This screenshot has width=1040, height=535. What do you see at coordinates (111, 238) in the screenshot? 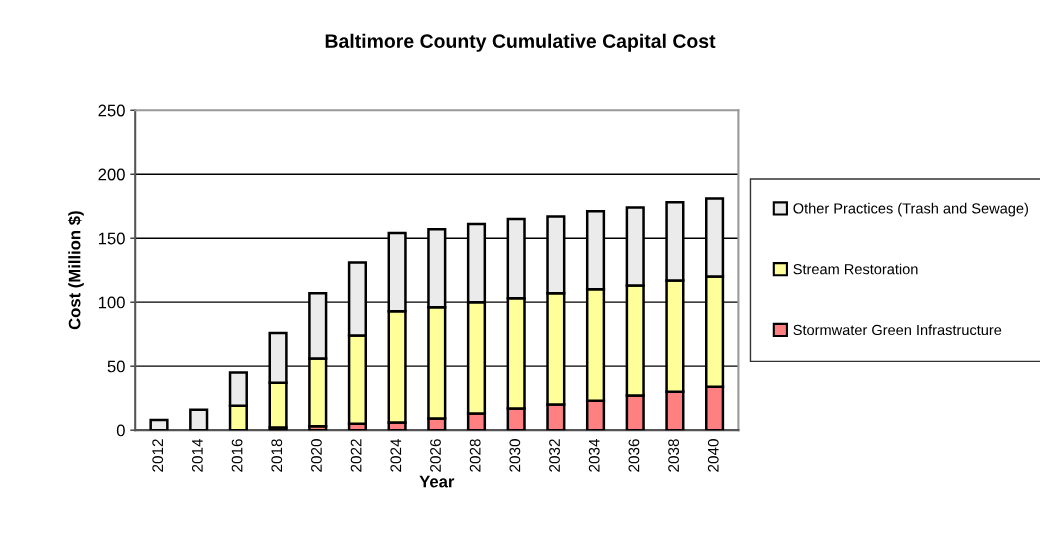
I see `y-tick-label: 150` at bounding box center [111, 238].